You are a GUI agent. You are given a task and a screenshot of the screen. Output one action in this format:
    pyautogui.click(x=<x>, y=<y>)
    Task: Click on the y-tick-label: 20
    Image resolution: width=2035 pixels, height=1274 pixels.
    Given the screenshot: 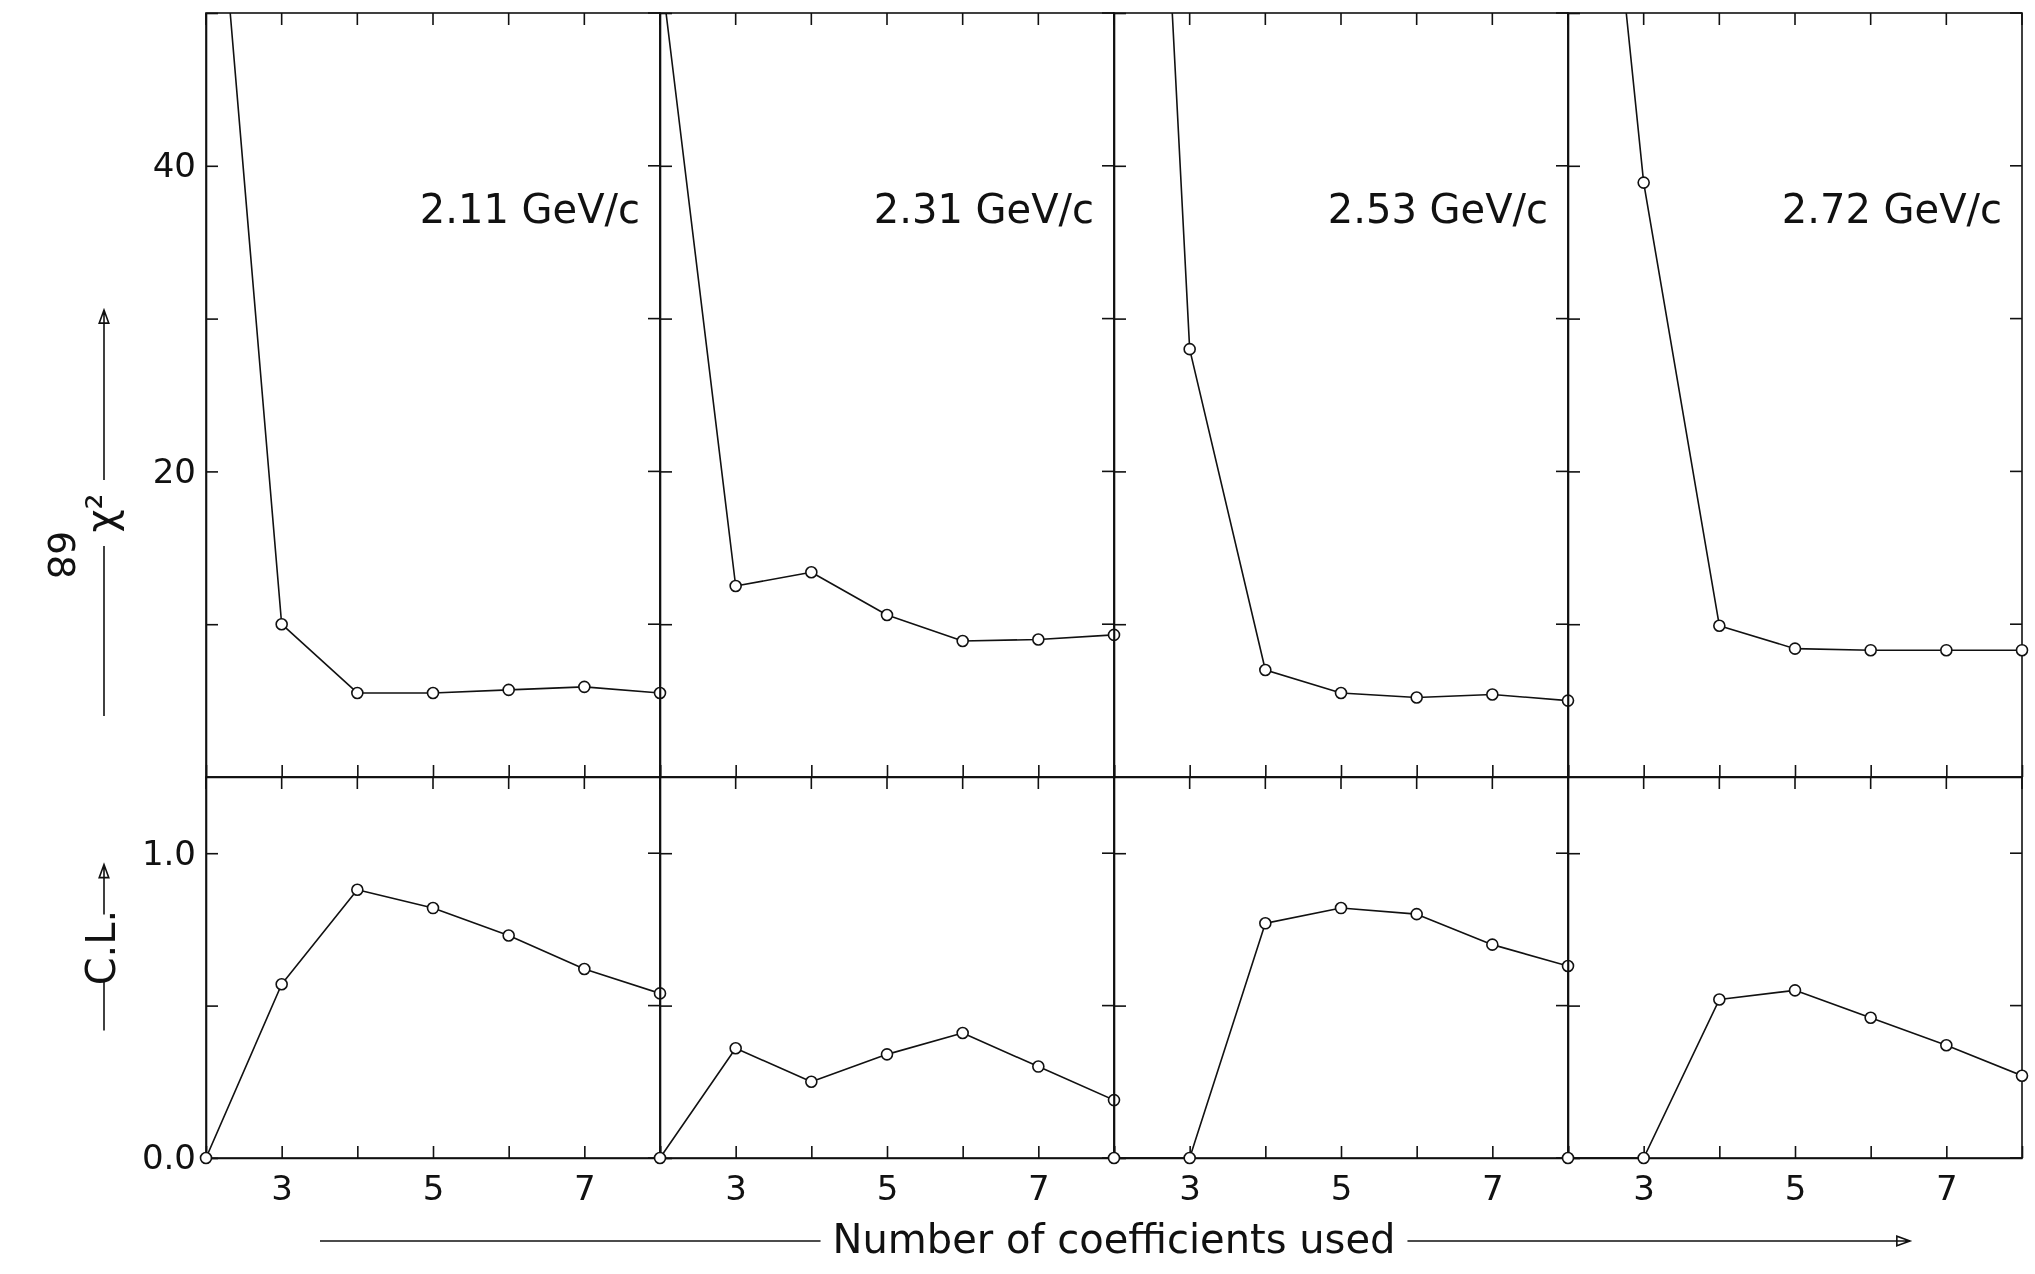 What is the action you would take?
    pyautogui.click(x=174, y=470)
    